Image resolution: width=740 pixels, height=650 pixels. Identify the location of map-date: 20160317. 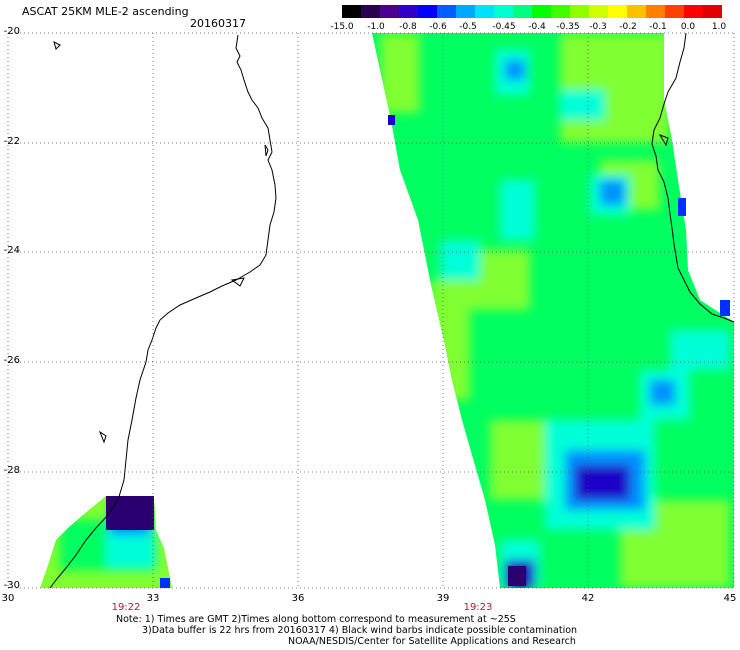
(218, 23).